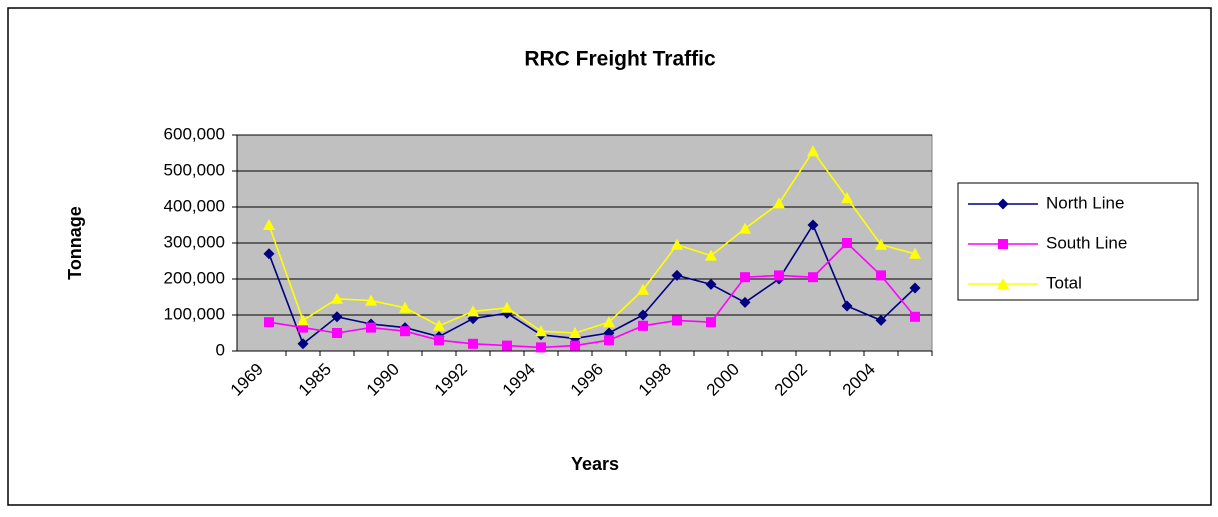 The image size is (1218, 517). Describe the element at coordinates (194, 313) in the screenshot. I see `y-tick-label: 100,000` at that location.